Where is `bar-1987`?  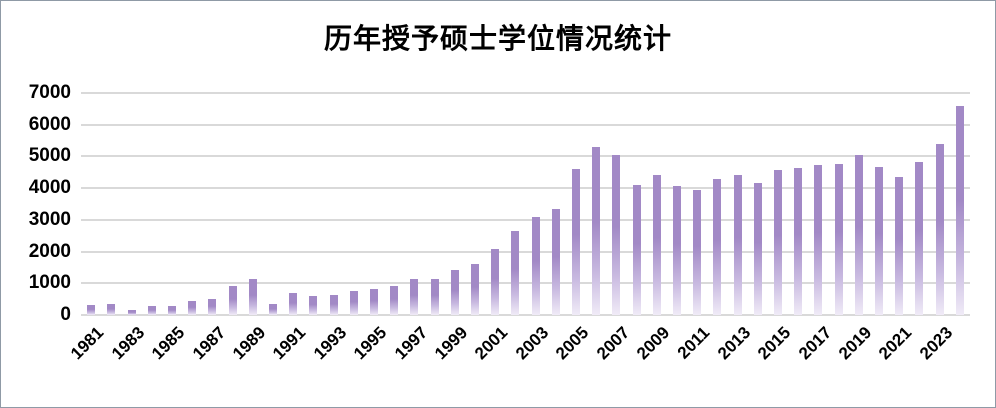
bar-1987 is located at coordinates (212, 307).